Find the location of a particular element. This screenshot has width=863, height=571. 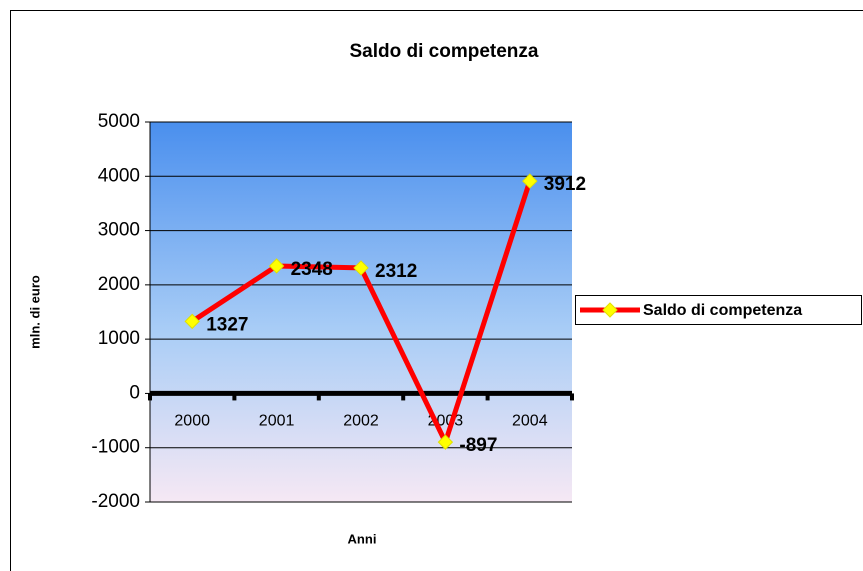

data-label: 2348 is located at coordinates (312, 269).